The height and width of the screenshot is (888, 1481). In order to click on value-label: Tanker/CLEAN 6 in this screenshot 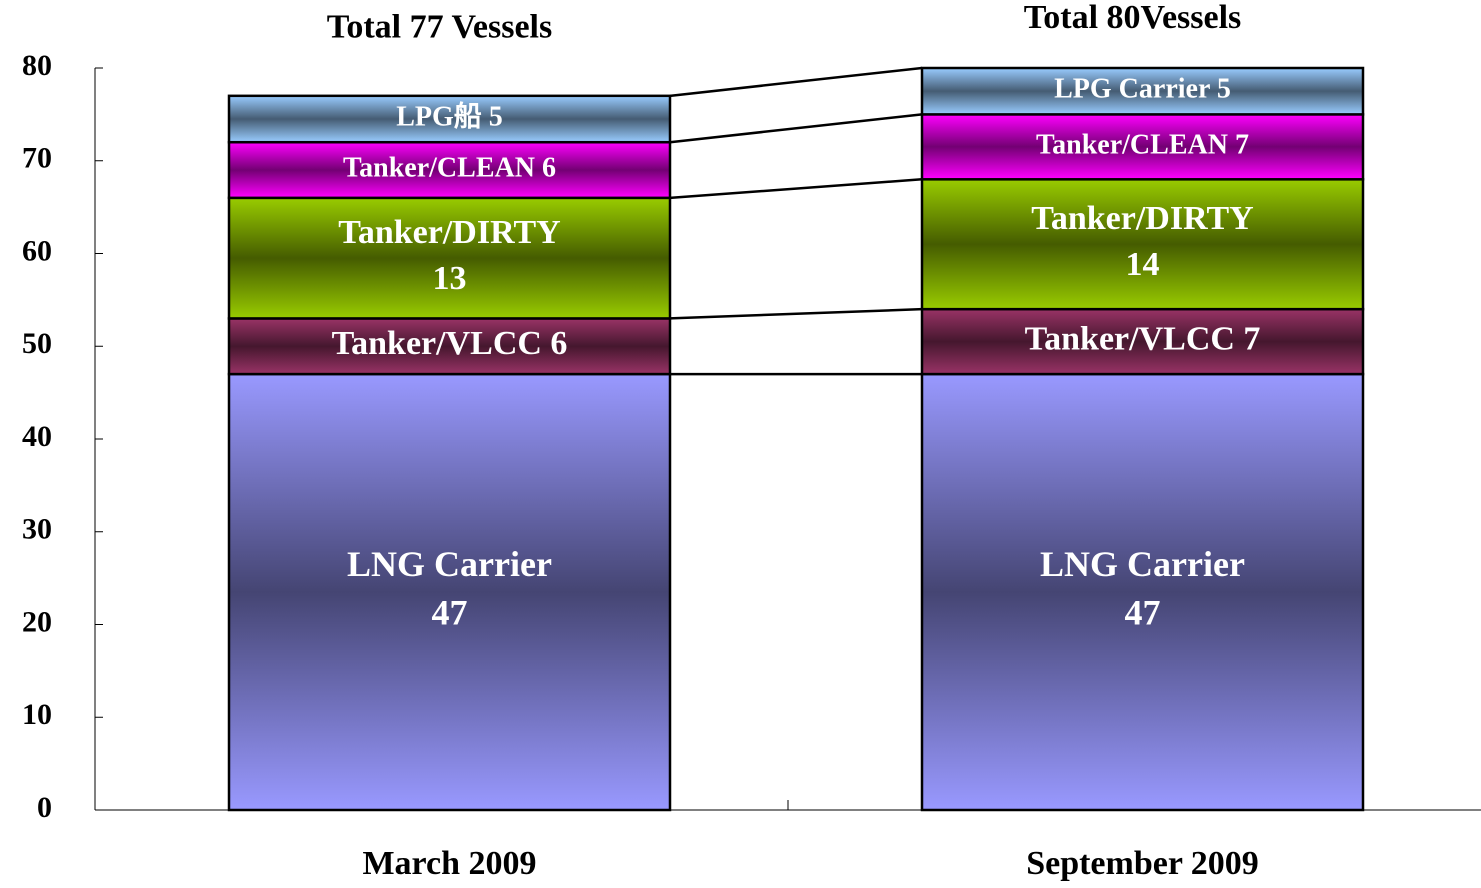, I will do `click(449, 167)`.